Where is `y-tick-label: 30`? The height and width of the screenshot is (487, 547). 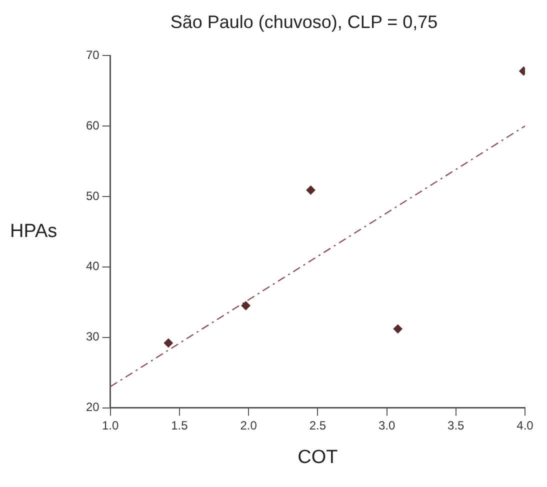 y-tick-label: 30 is located at coordinates (93, 337).